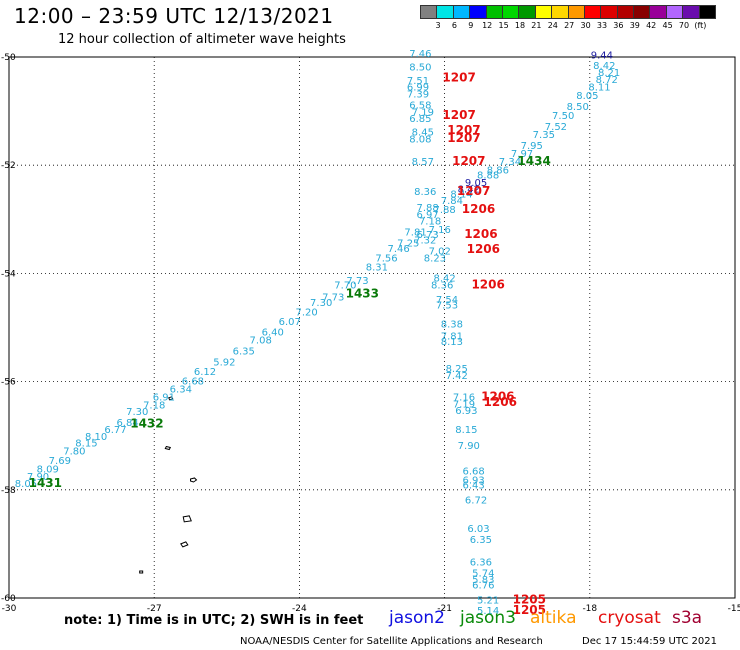  What do you see at coordinates (503, 25) in the screenshot?
I see `color-scale-label: 15` at bounding box center [503, 25].